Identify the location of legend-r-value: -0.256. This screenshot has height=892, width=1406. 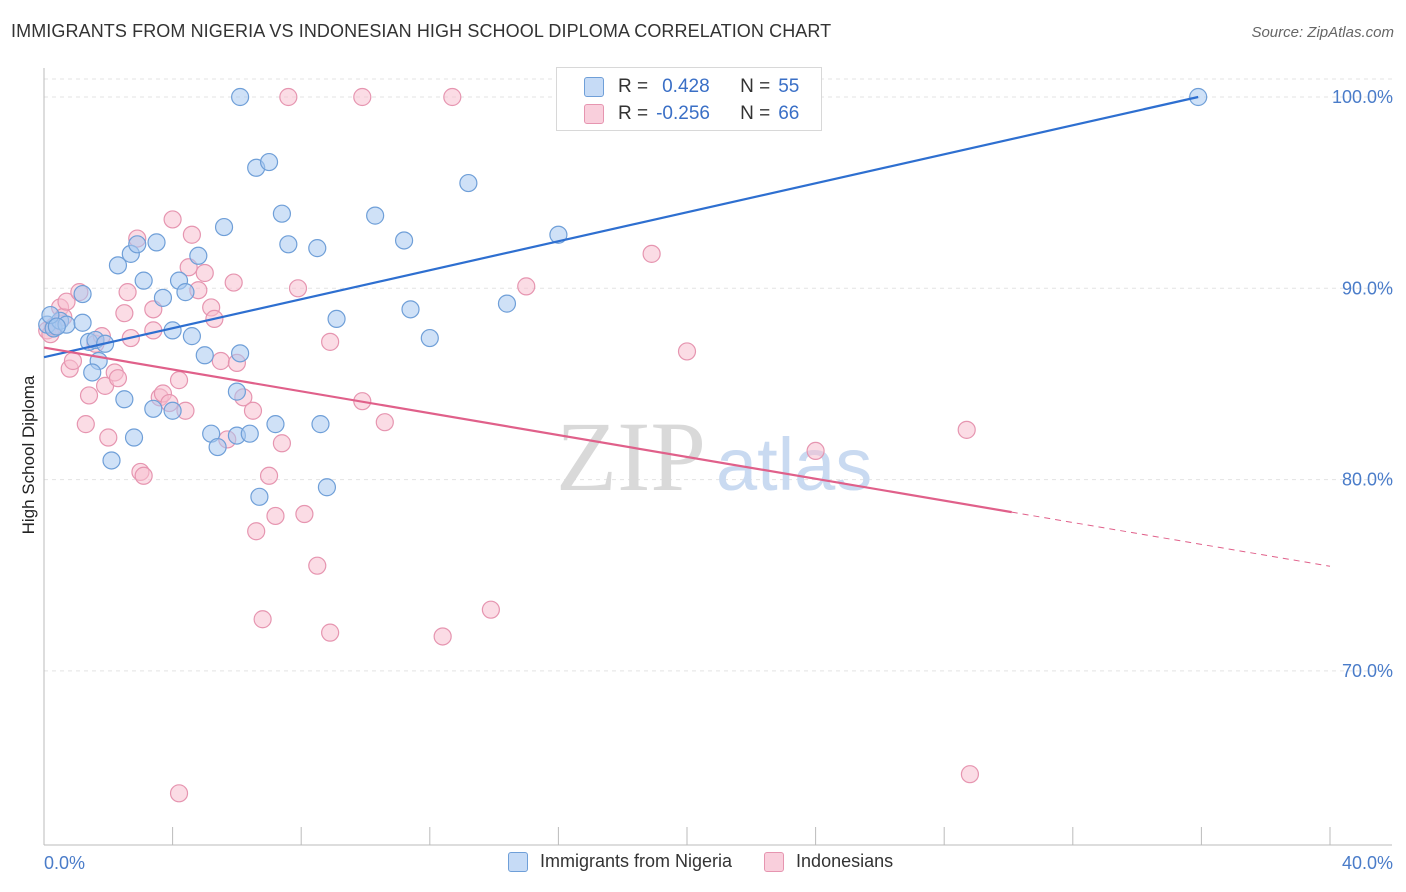
(683, 113).